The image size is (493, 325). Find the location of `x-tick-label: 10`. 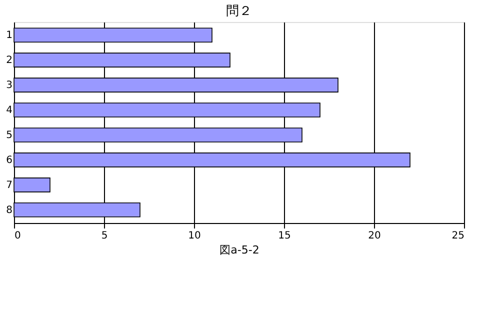

x-tick-label: 10 is located at coordinates (194, 236).